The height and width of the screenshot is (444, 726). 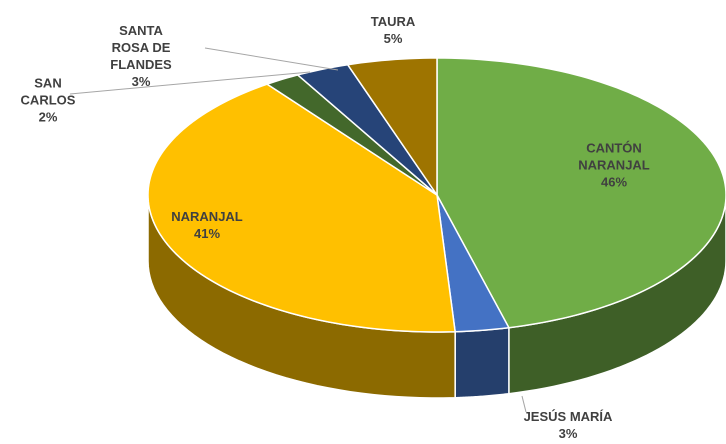 I want to click on category-label: TAURA, so click(x=393, y=21).